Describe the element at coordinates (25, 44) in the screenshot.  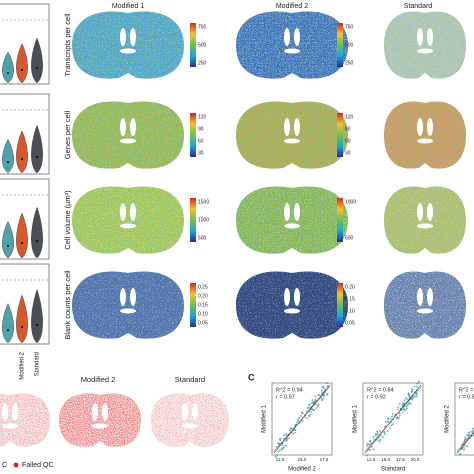
I see `violin-box` at that location.